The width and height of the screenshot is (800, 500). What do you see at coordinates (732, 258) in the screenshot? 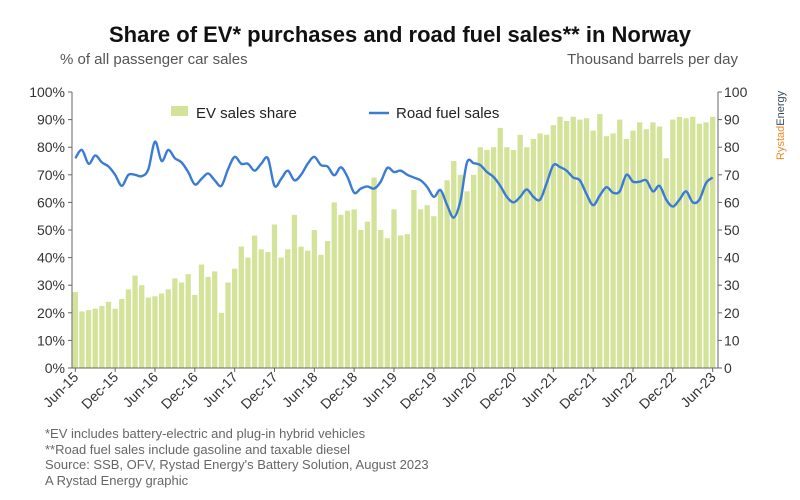
I see `right-tick-label: 40` at bounding box center [732, 258].